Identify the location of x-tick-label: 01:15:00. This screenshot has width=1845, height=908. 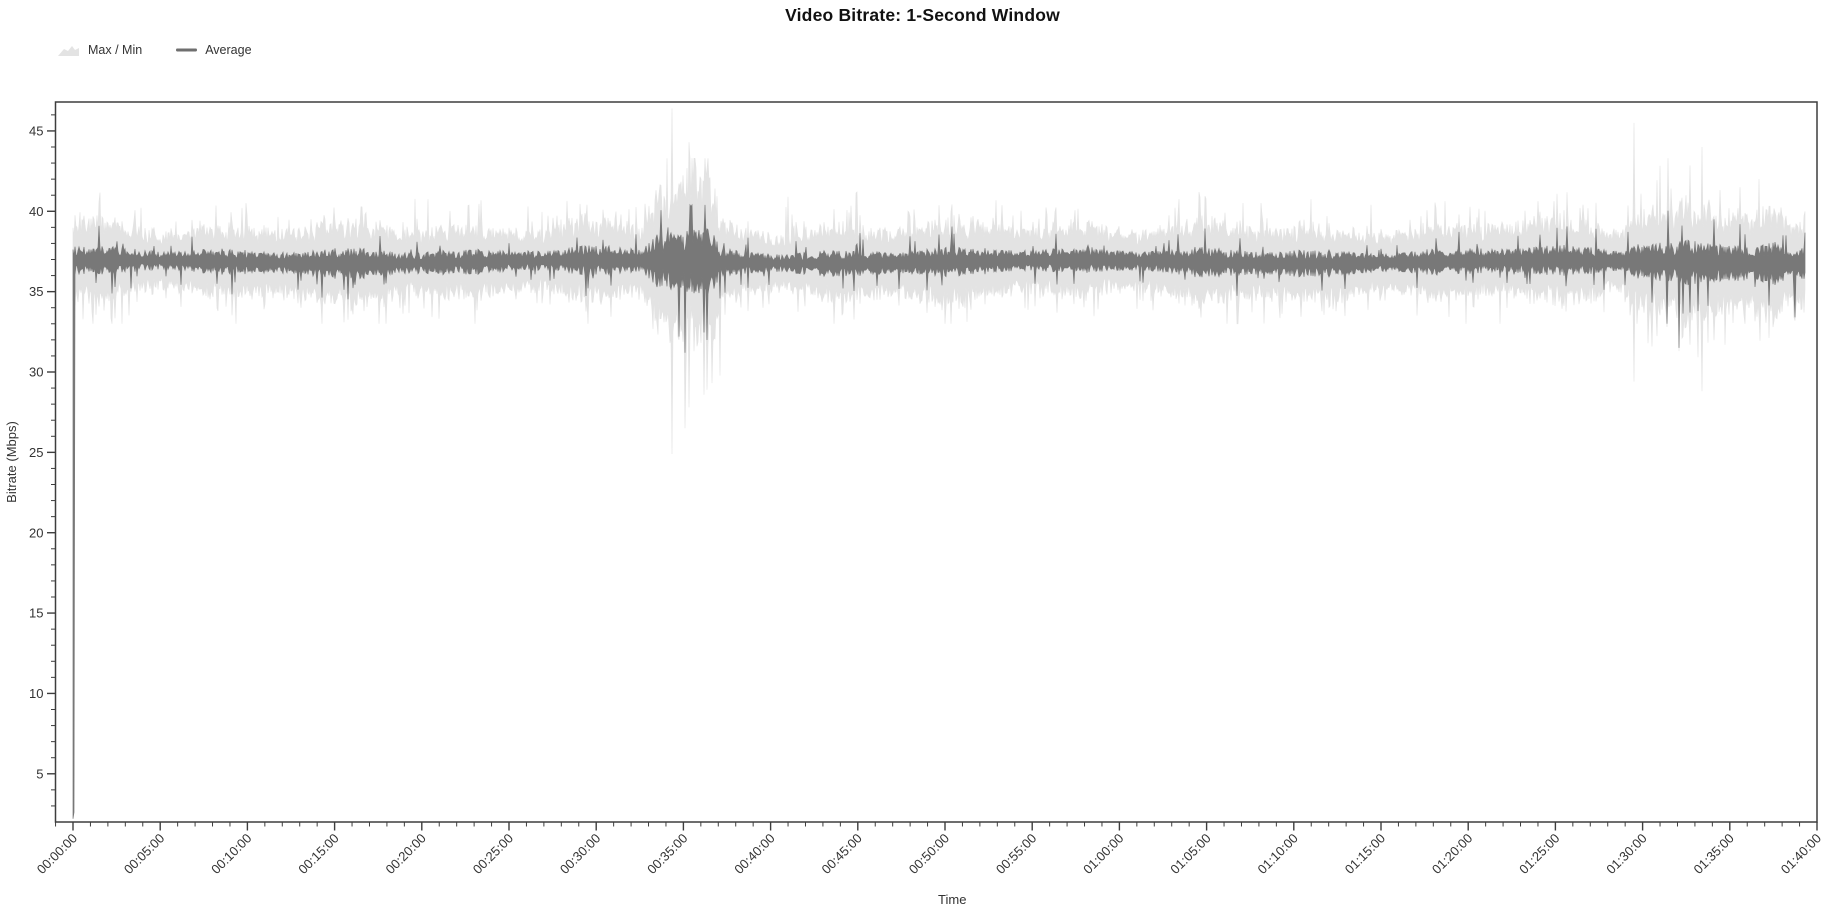
(1365, 854).